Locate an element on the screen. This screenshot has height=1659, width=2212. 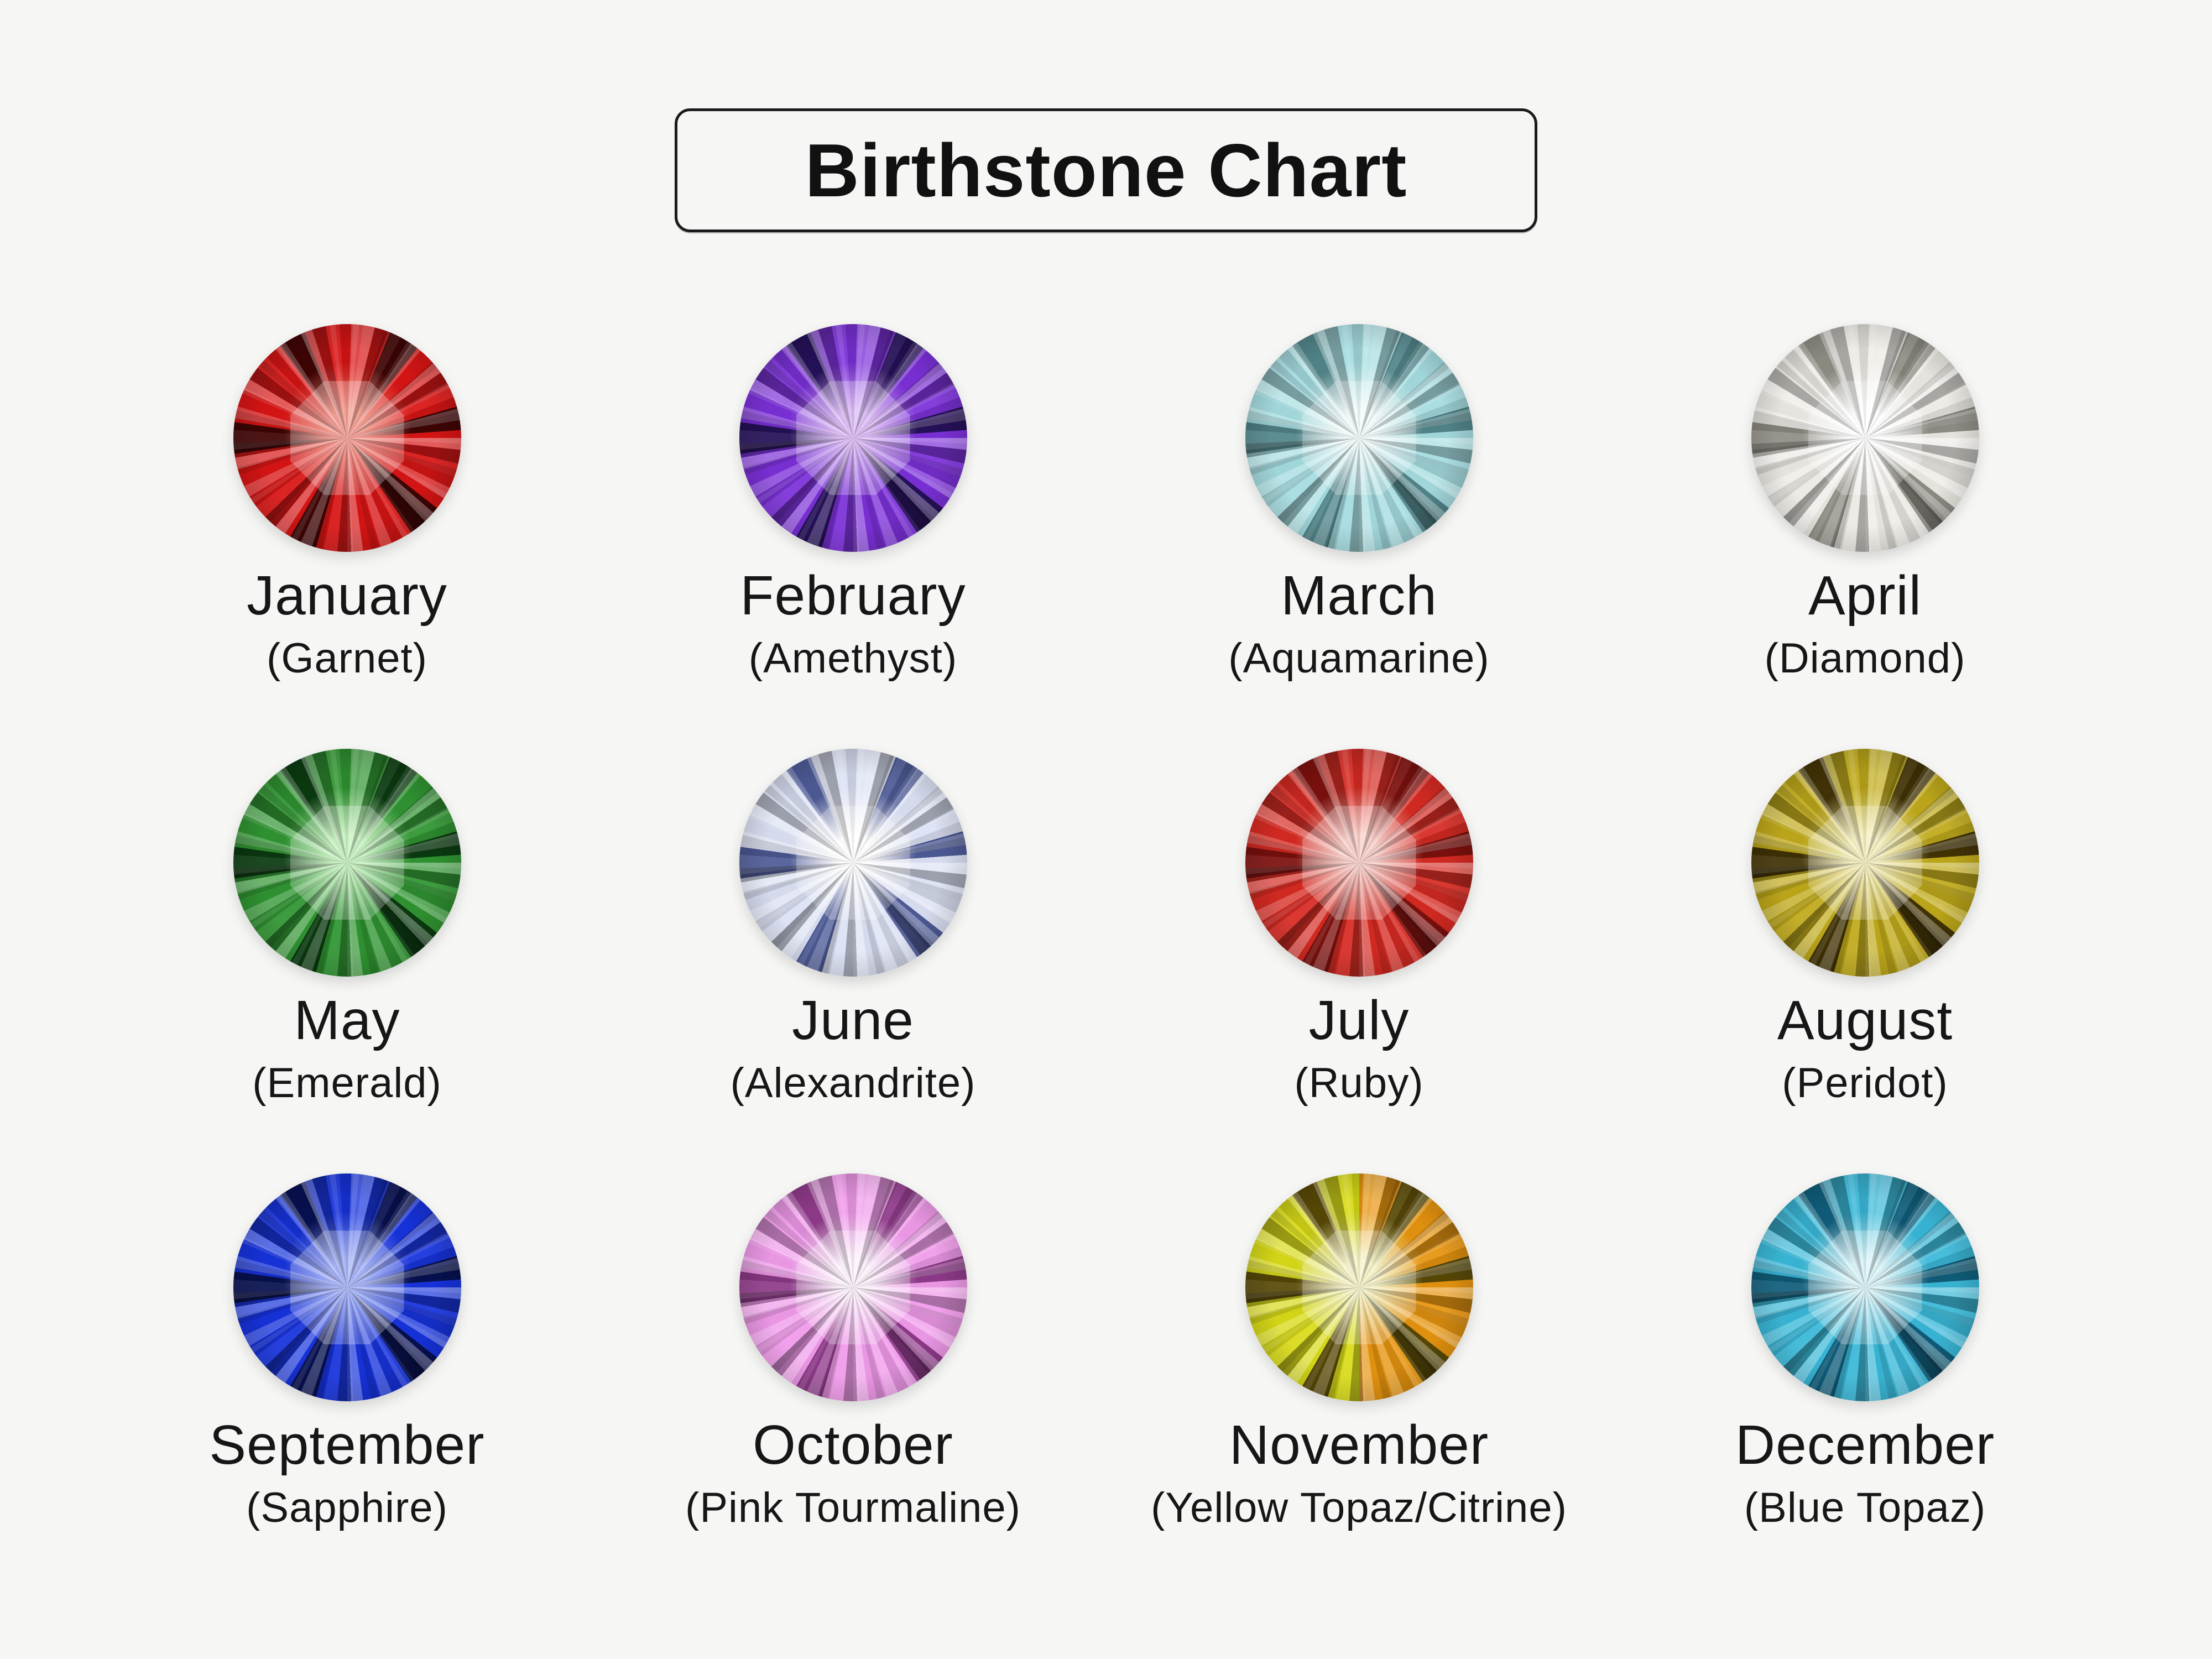
month-label: April is located at coordinates (1865, 596).